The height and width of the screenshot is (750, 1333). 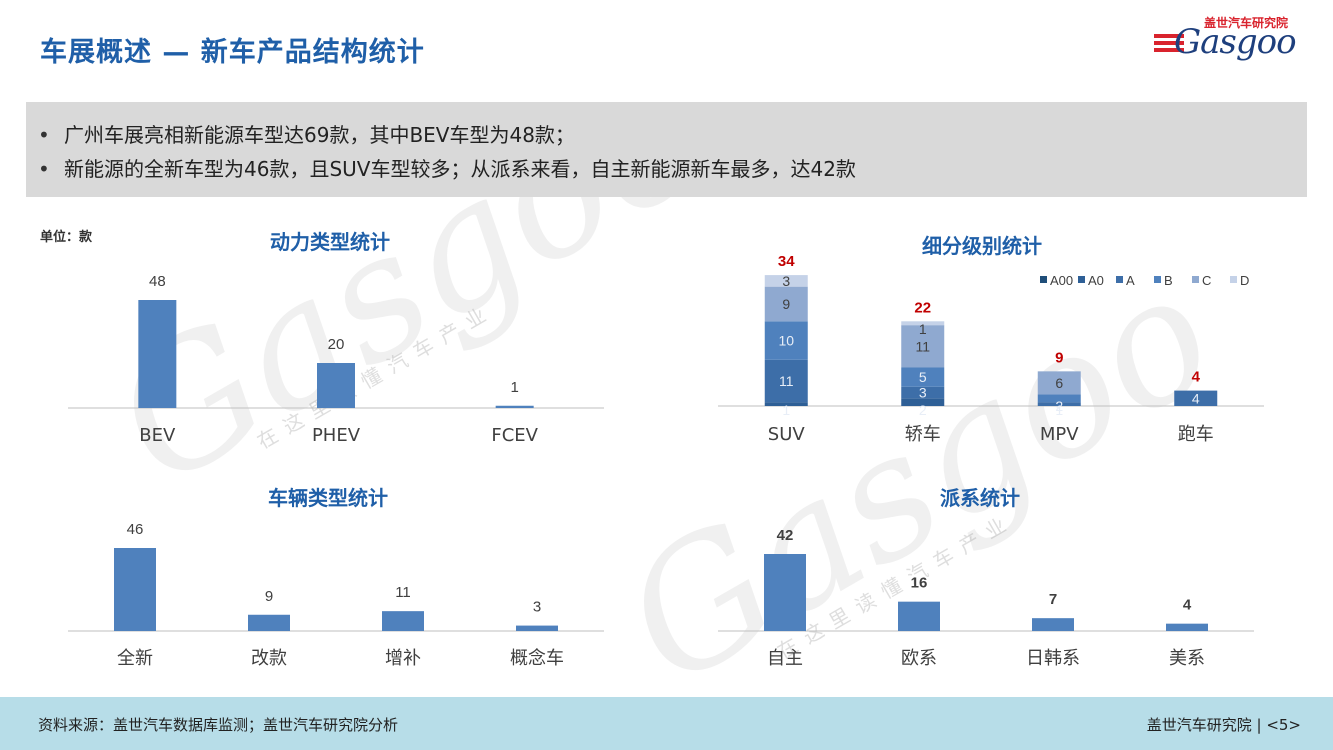 I want to click on legend-label: A, so click(x=1130, y=280).